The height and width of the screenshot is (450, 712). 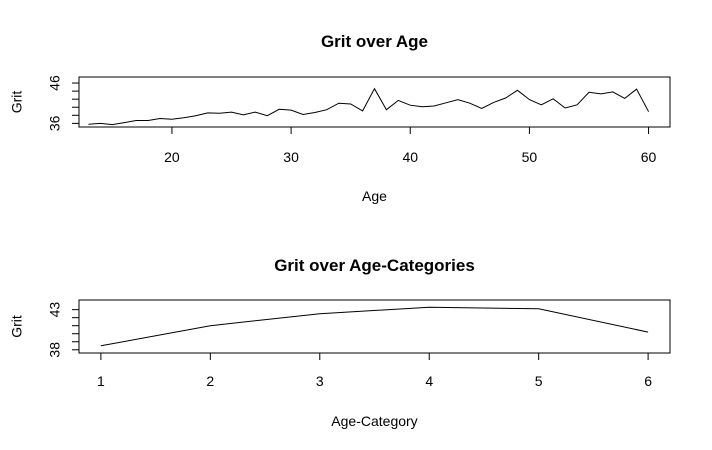 What do you see at coordinates (291, 157) in the screenshot?
I see `x-tick-label: 30` at bounding box center [291, 157].